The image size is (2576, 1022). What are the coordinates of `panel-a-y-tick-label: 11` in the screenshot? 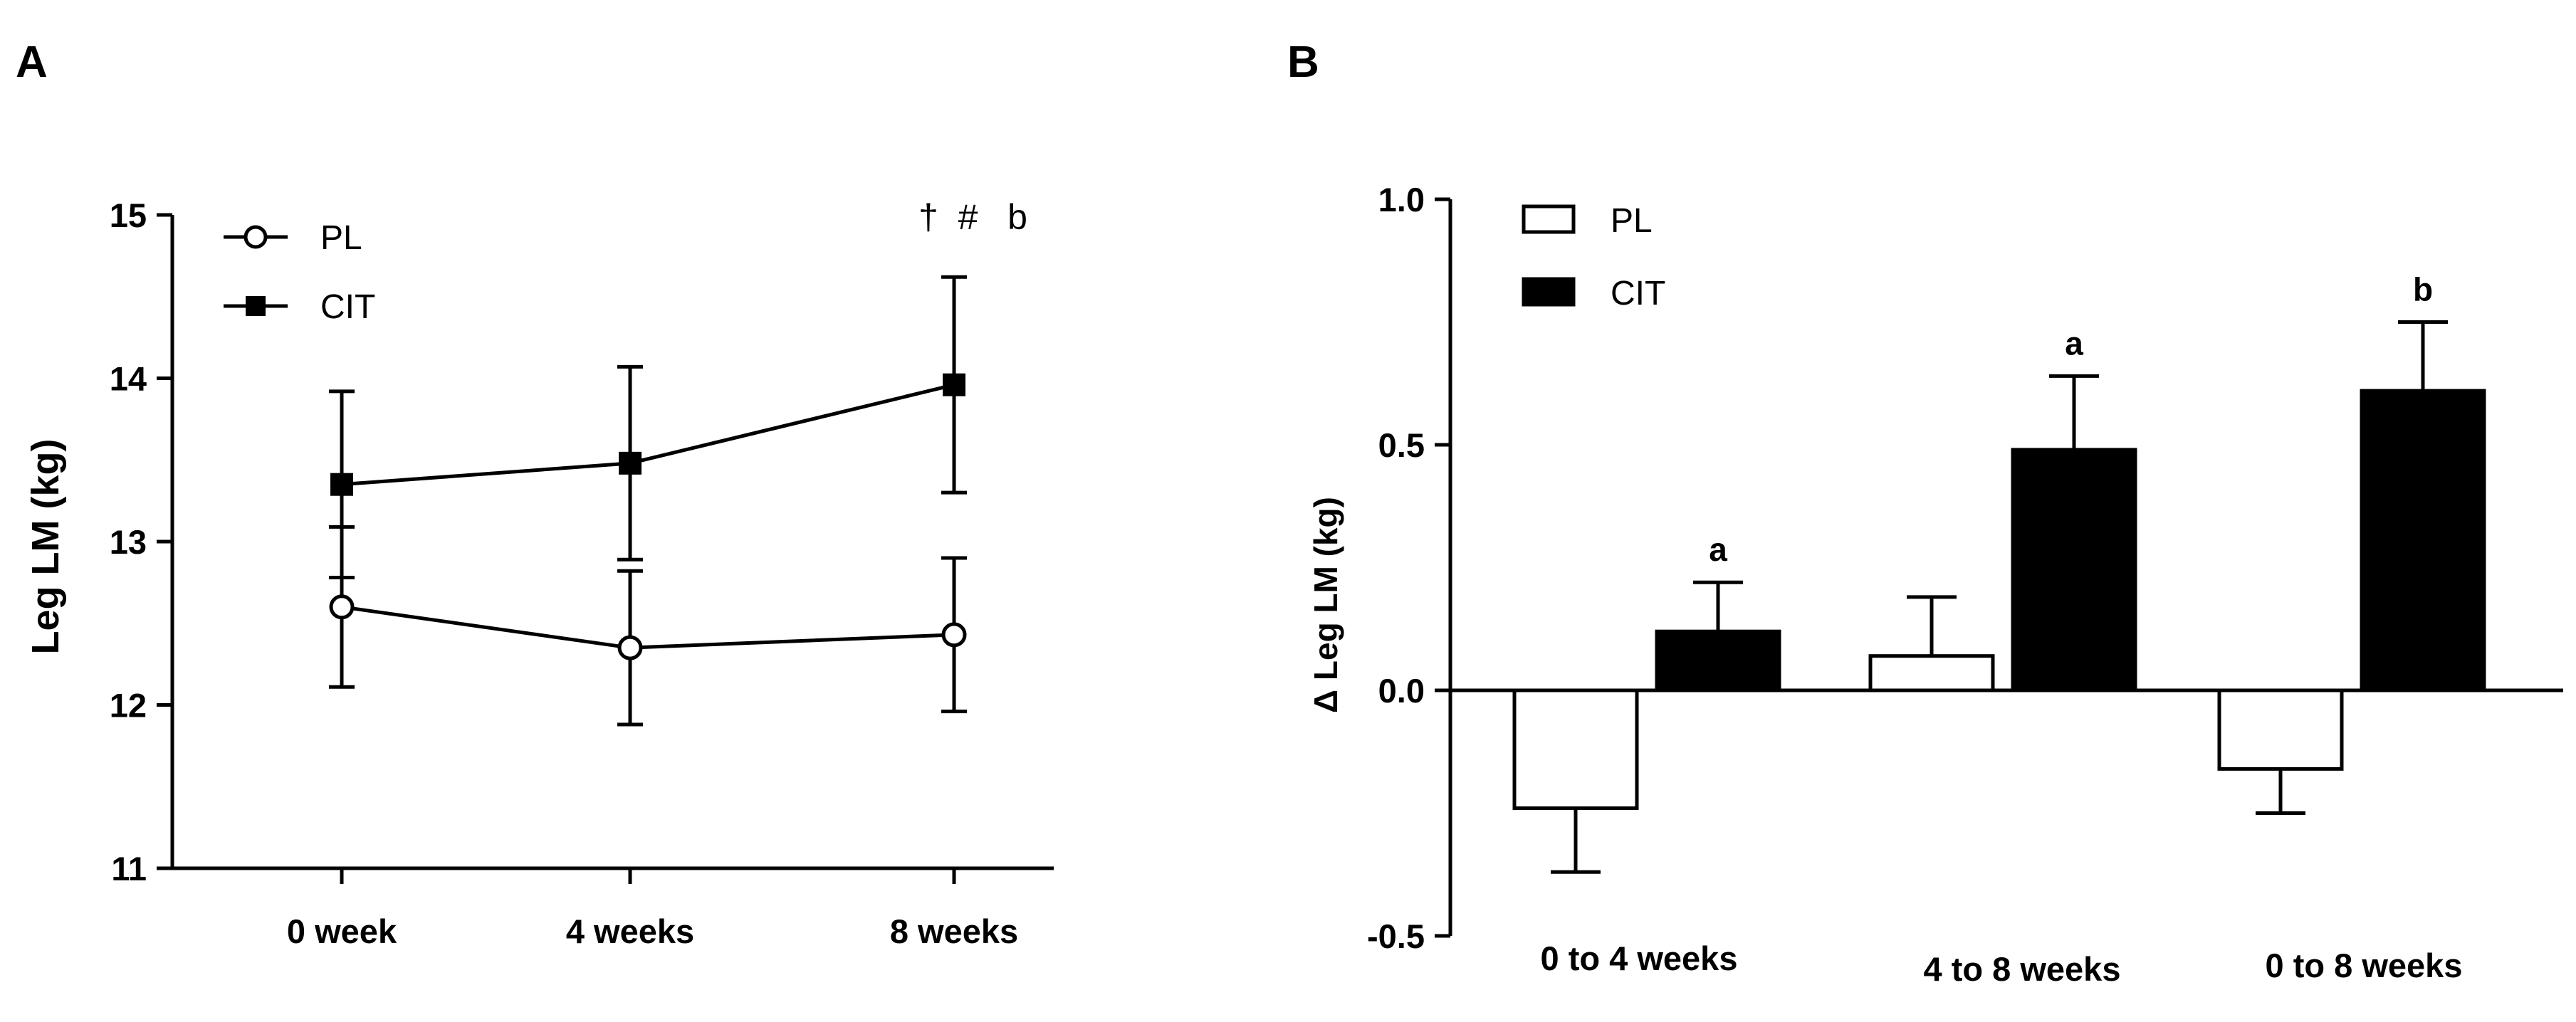 It's located at (129, 869).